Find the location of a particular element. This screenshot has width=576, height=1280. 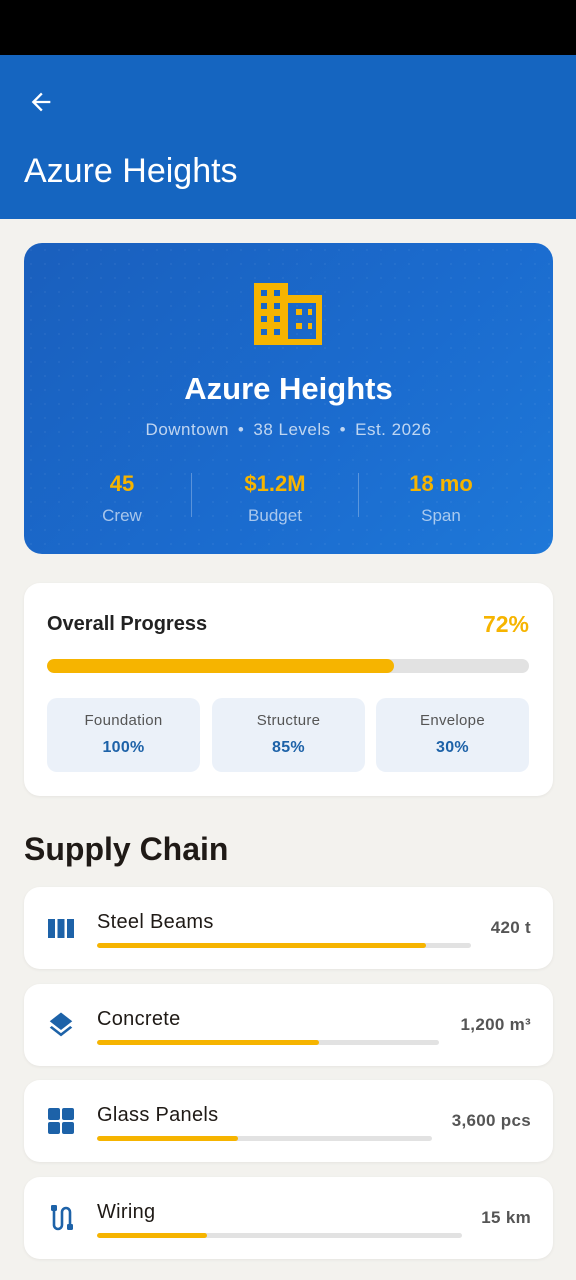

supply-item-name: Wiring is located at coordinates (126, 1212).